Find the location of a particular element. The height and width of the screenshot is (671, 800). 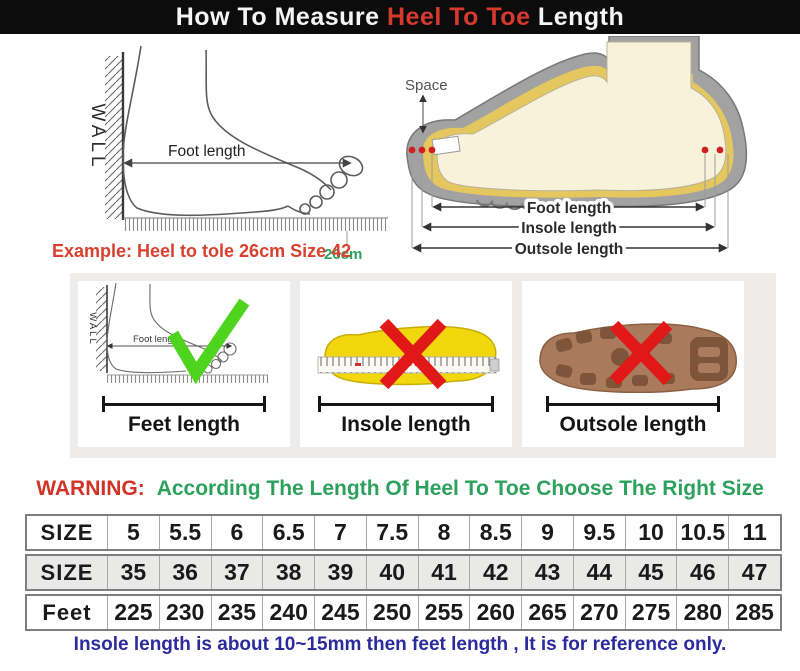

size-row-us: SIZE 5 5.5 6 6.5 7 7.5 8 8.5 9 9.5 10 10.5 11 is located at coordinates (403, 532).